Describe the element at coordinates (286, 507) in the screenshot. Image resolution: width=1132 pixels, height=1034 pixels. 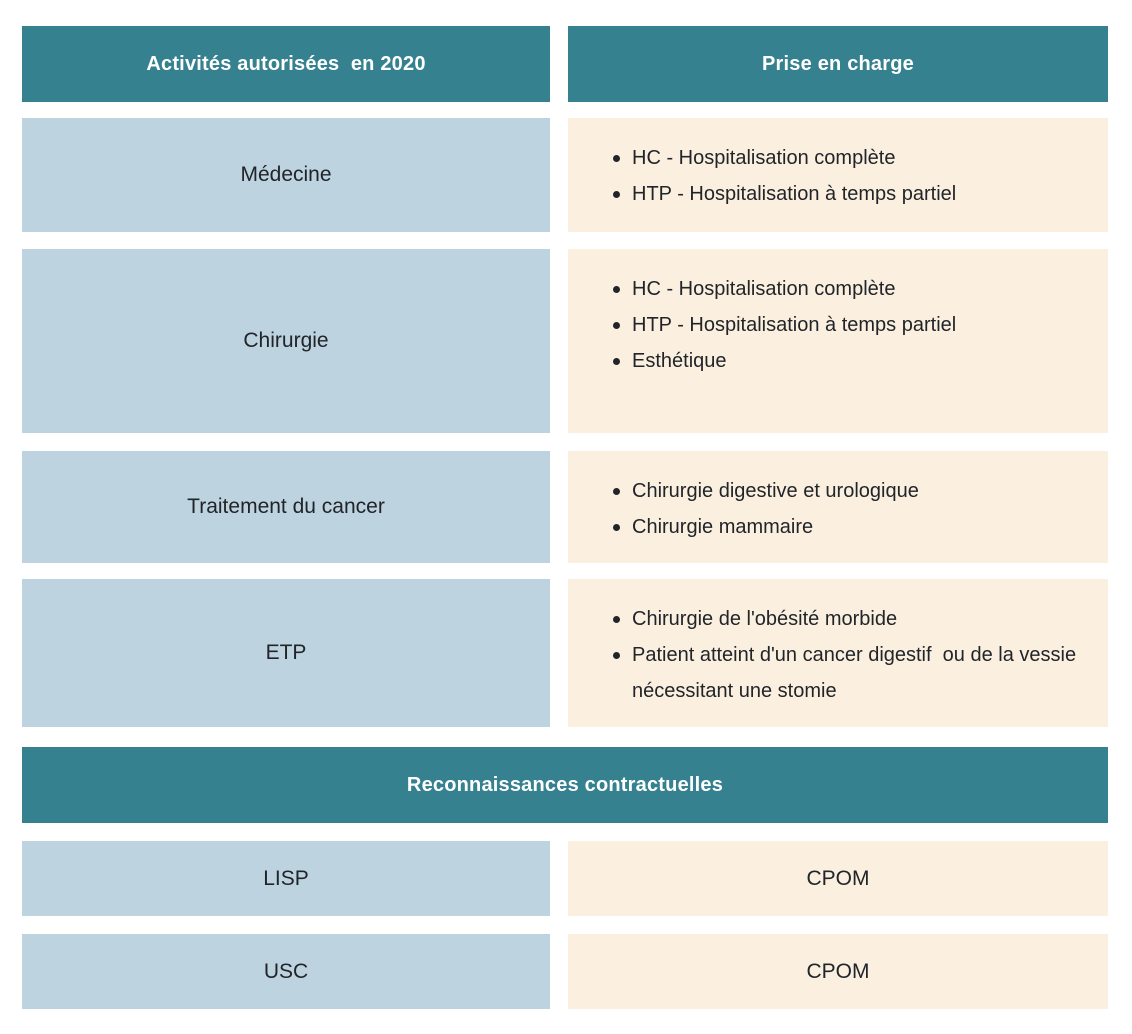
I see `activity-cell-traitement-du-cancer: Traitement du cancer` at that location.